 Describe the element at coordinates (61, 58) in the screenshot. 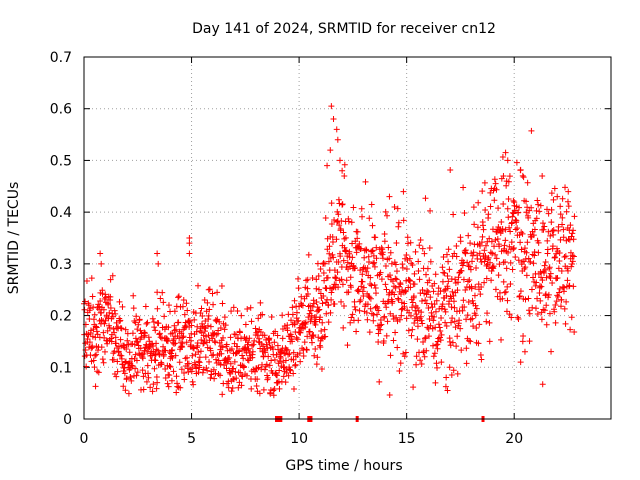

I see `y-tick-label: 0.7` at that location.